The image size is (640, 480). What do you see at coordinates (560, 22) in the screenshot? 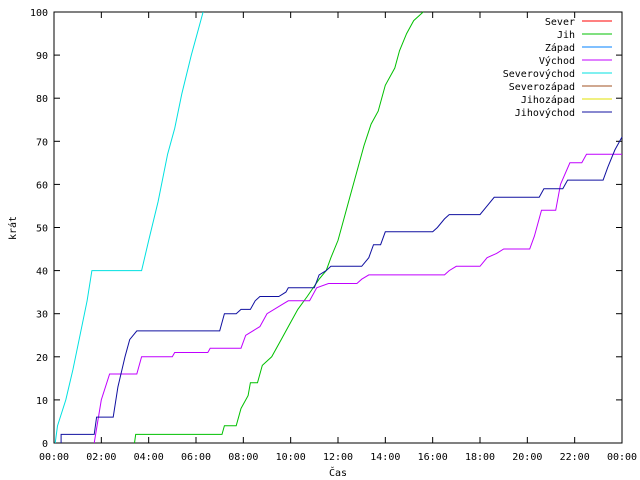
I see `legend-label: Sever` at bounding box center [560, 22].